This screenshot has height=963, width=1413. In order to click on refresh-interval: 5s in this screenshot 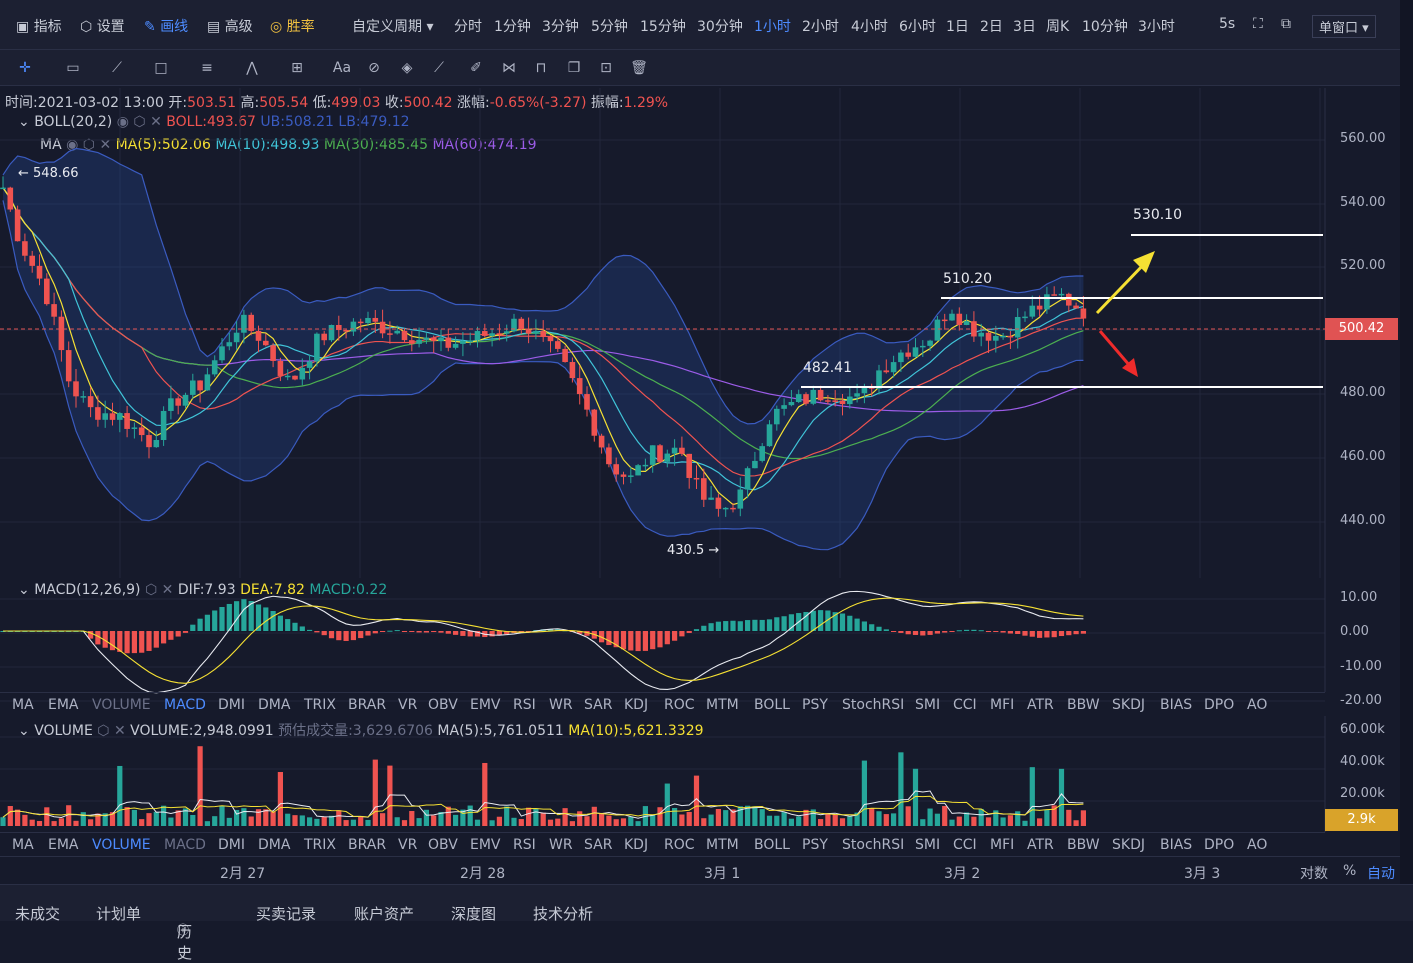, I will do `click(1227, 24)`.